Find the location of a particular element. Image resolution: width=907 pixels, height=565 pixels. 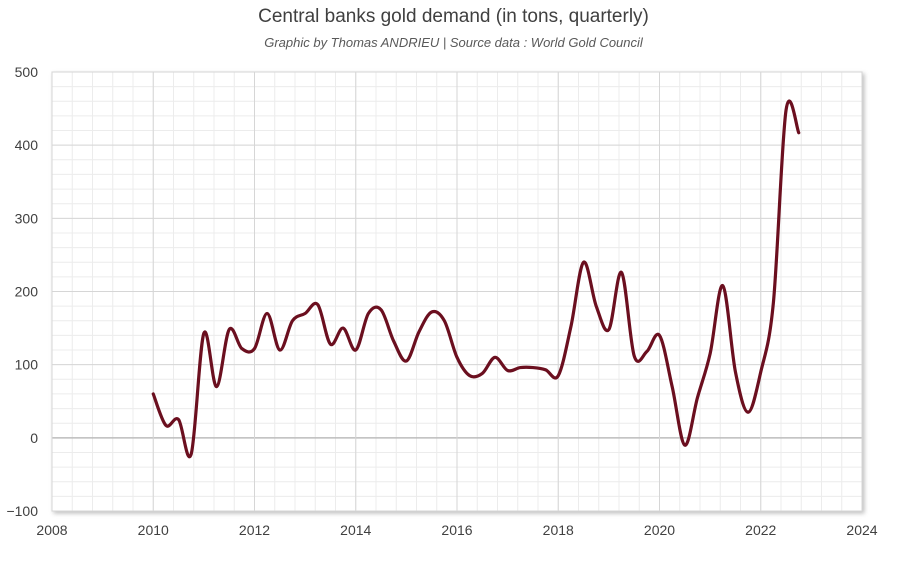

y-tick-label: 0 is located at coordinates (34, 438).